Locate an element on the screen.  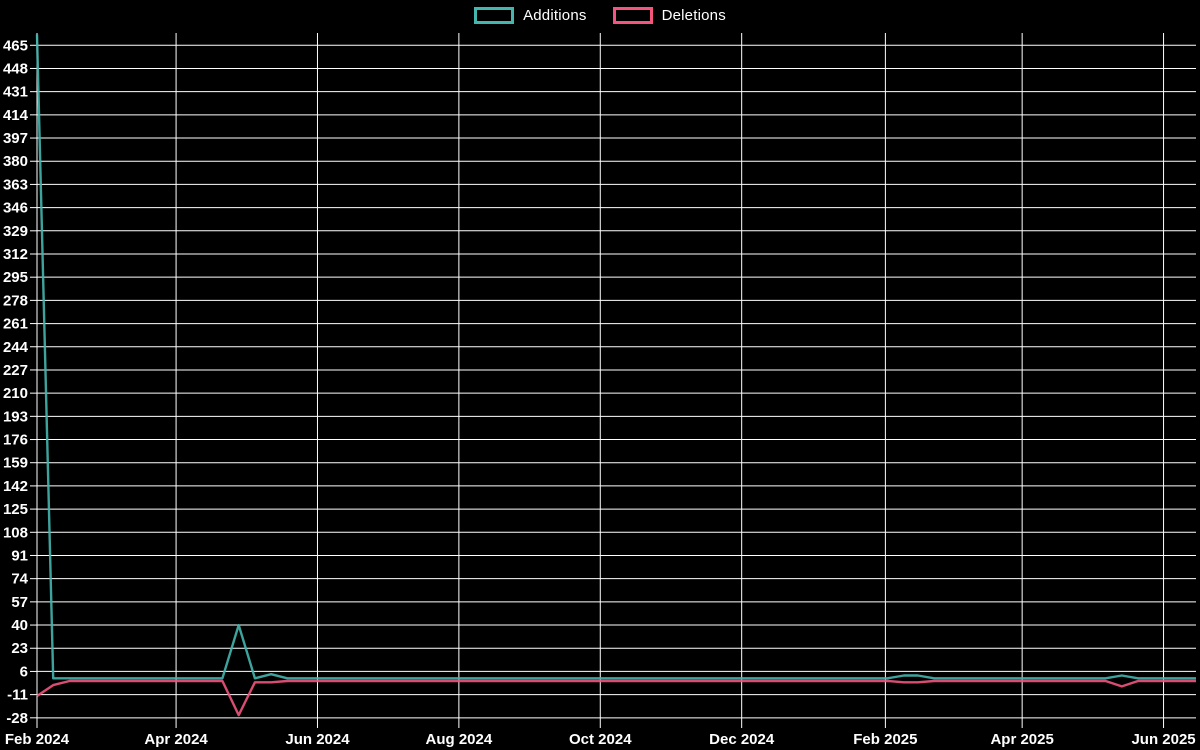
y-axis-label: 465 is located at coordinates (15, 45).